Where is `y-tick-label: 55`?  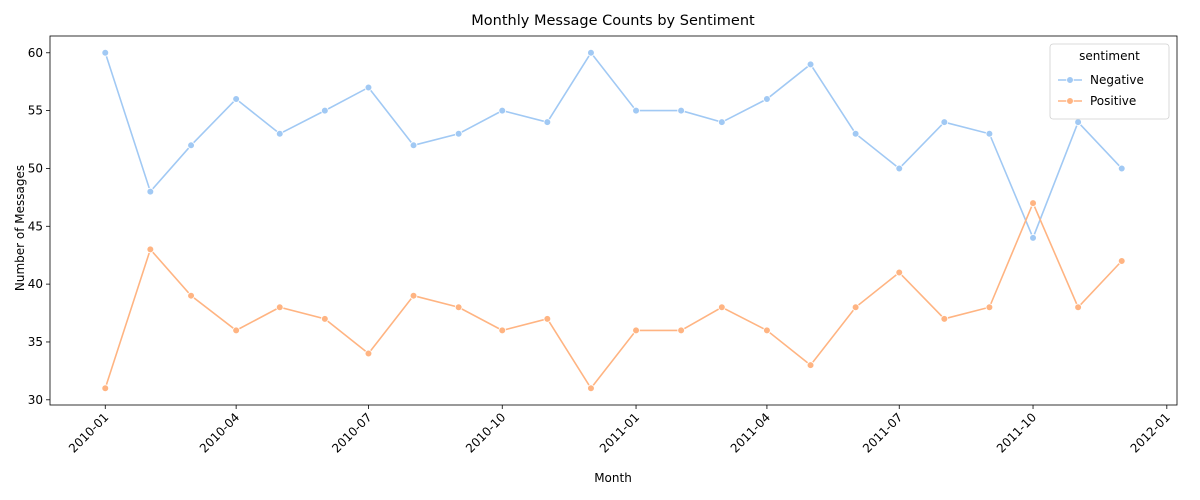
y-tick-label: 55 is located at coordinates (35, 111).